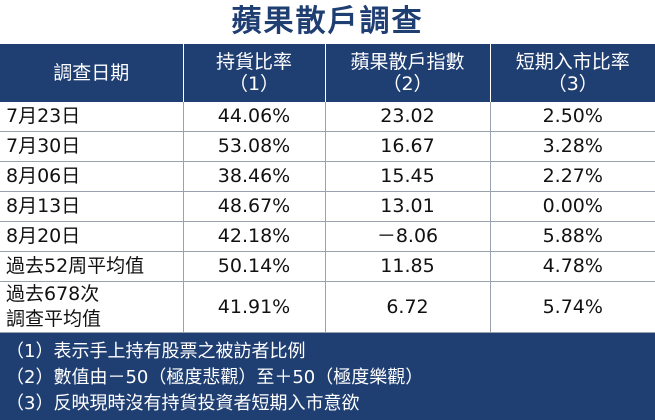  I want to click on date-cell: 8月20日, so click(91, 236).